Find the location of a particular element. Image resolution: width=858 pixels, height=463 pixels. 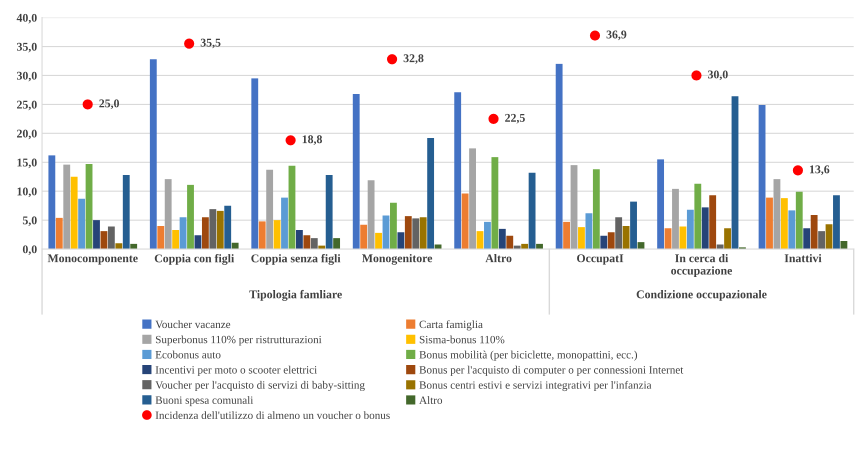

x-tick-label: Coppia senza figli is located at coordinates (295, 259).